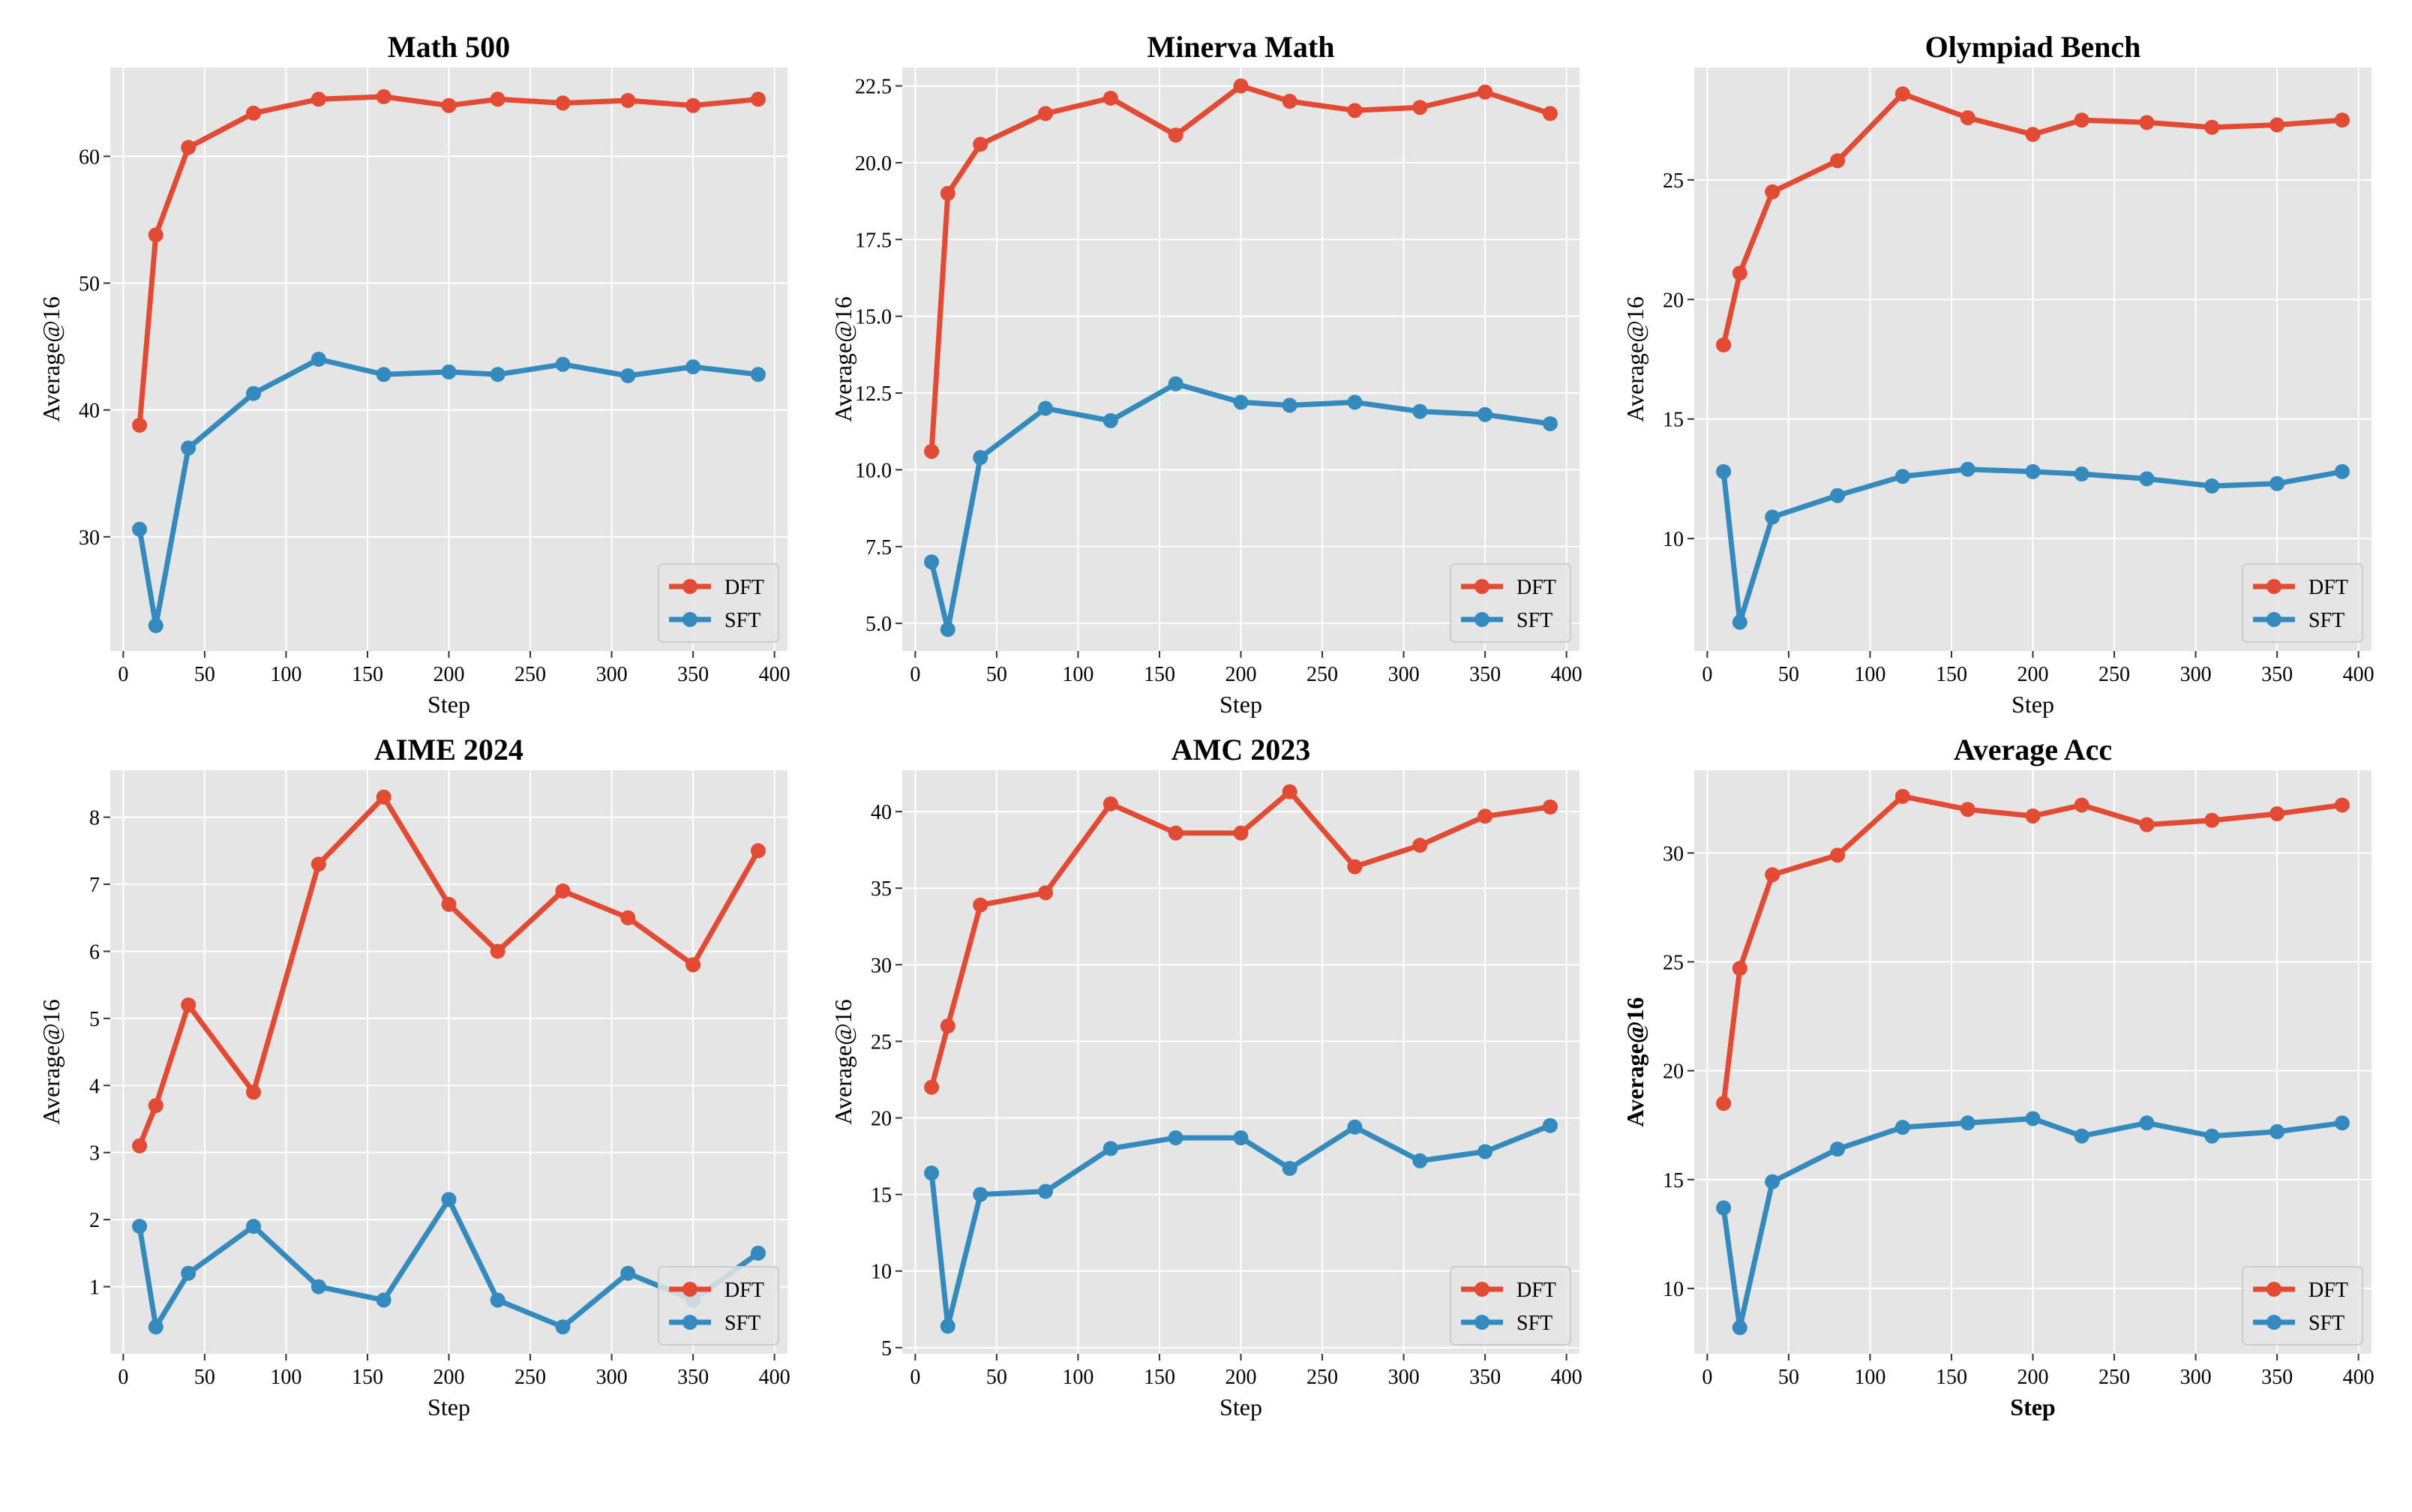 This screenshot has height=1512, width=2412. What do you see at coordinates (94, 1019) in the screenshot?
I see `y-tick-label: 5` at bounding box center [94, 1019].